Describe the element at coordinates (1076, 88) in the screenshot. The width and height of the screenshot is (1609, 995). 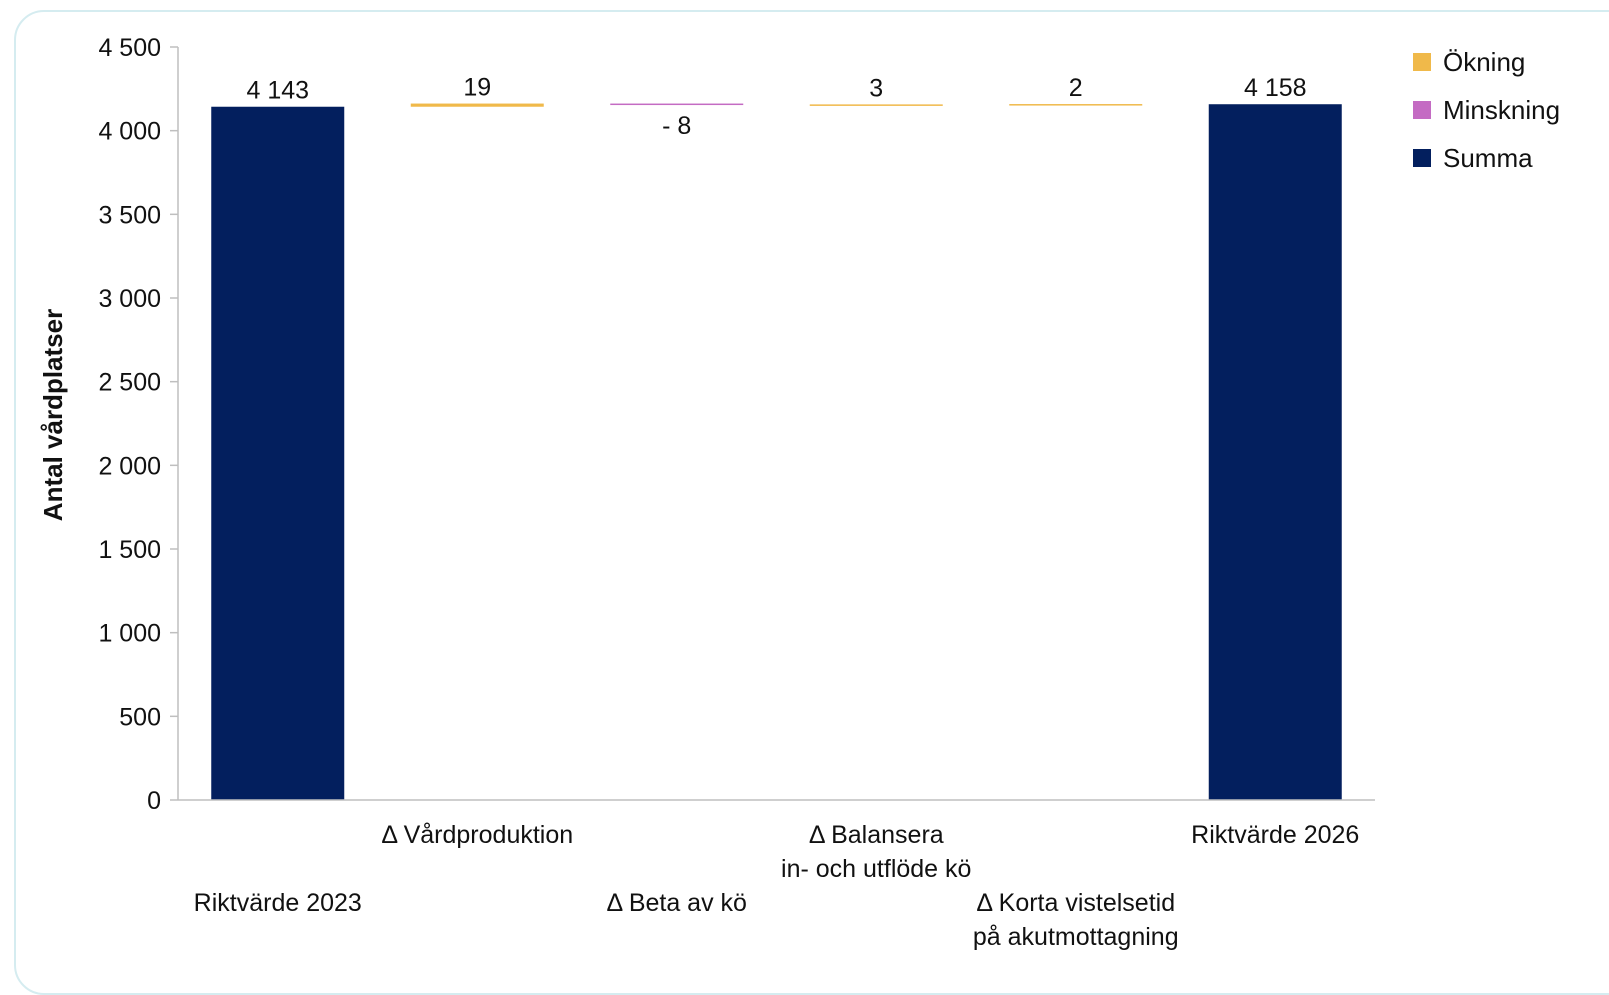
I see `data-label: 2` at that location.